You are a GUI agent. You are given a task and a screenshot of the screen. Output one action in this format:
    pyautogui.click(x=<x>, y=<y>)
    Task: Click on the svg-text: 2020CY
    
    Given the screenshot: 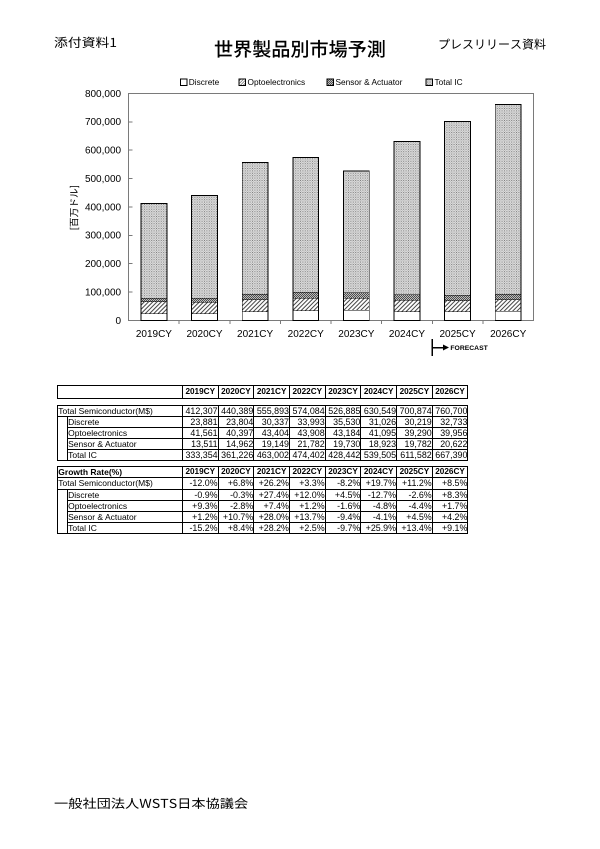 What is the action you would take?
    pyautogui.click(x=204, y=334)
    